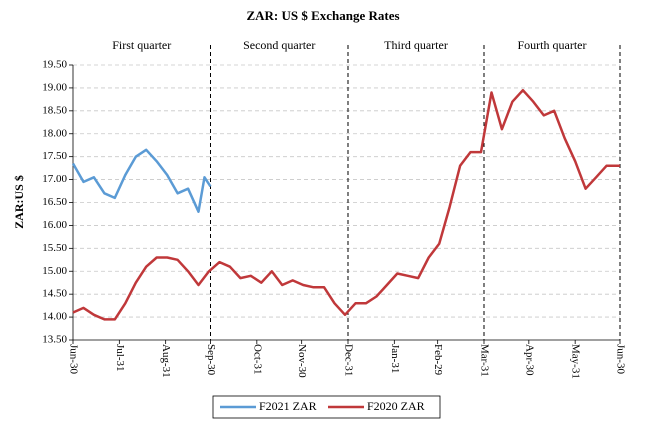 Image resolution: width=646 pixels, height=435 pixels. Describe the element at coordinates (211, 360) in the screenshot. I see `x-tick-label: Sep-30` at that location.